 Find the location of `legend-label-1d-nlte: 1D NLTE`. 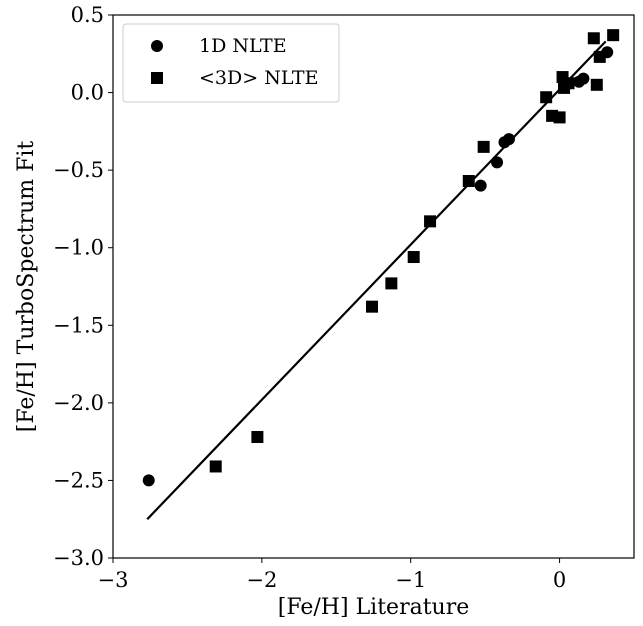

legend-label-1d-nlte: 1D NLTE is located at coordinates (243, 46).